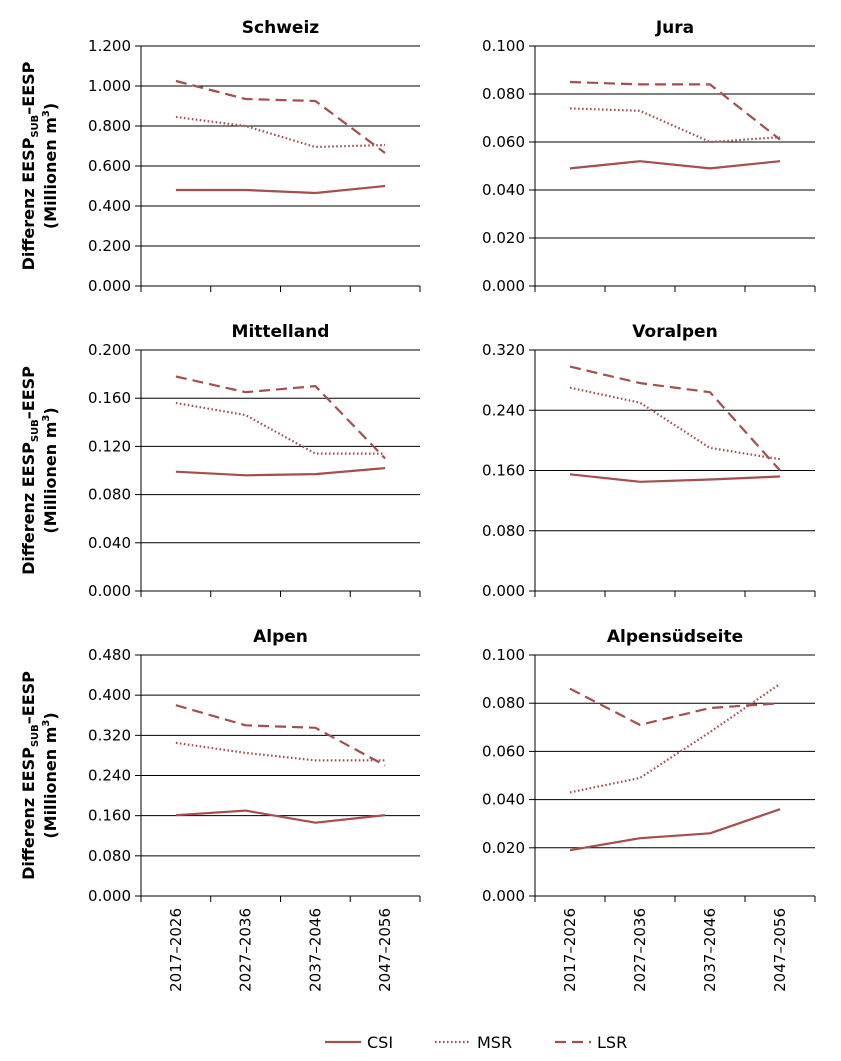  What do you see at coordinates (281, 332) in the screenshot?
I see `panel-title: Mittelland` at bounding box center [281, 332].